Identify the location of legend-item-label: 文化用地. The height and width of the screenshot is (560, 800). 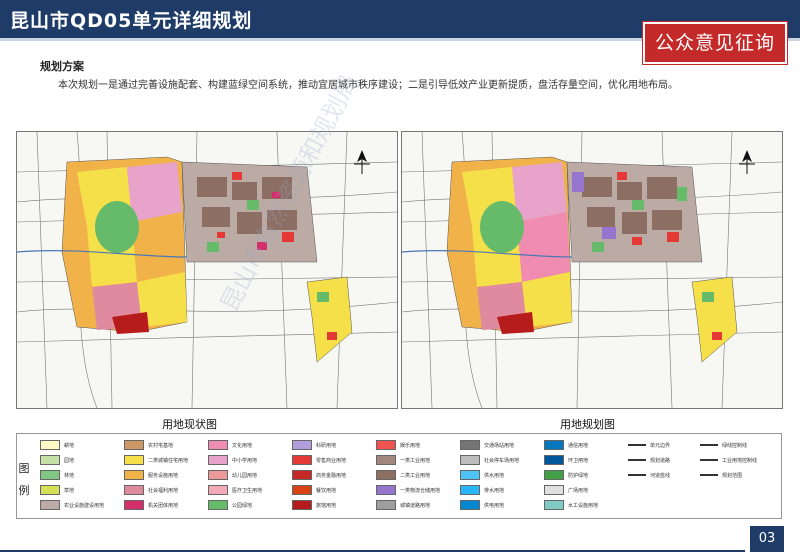
(242, 445).